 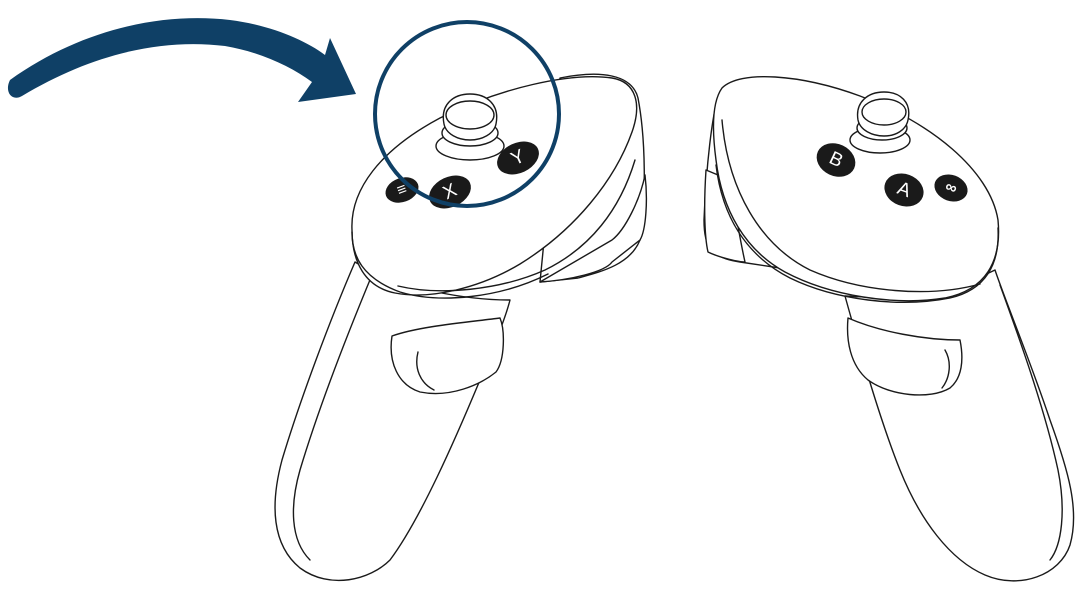 What do you see at coordinates (518, 158) in the screenshot?
I see `left-y-button: Y` at bounding box center [518, 158].